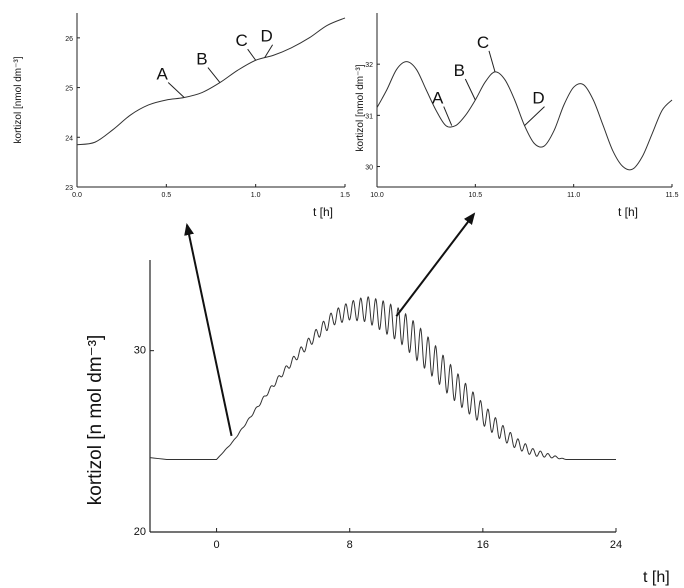 The width and height of the screenshot is (684, 588). I want to click on inset-left-y-tick-label: 26, so click(69, 39).